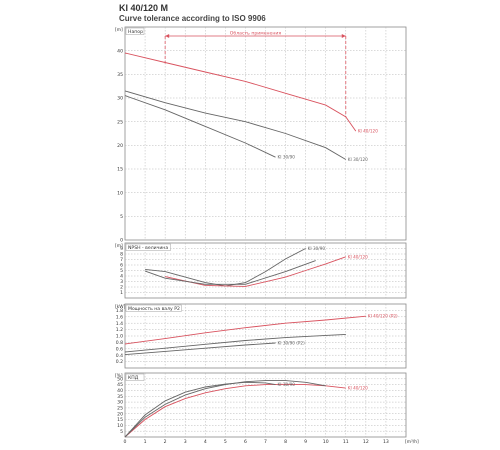 The height and width of the screenshot is (450, 500). What do you see at coordinates (386, 442) in the screenshot?
I see `x-tick-label: 13` at bounding box center [386, 442].